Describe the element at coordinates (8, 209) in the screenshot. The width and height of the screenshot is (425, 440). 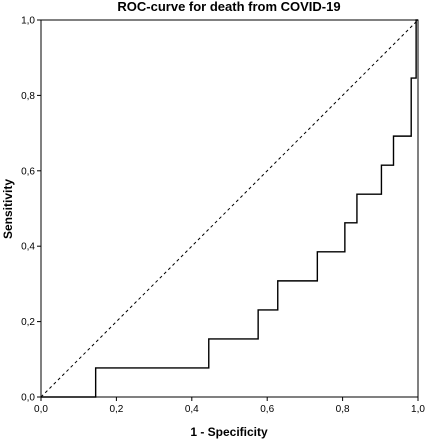
I see `y-axis-label: Sensitivity` at that location.